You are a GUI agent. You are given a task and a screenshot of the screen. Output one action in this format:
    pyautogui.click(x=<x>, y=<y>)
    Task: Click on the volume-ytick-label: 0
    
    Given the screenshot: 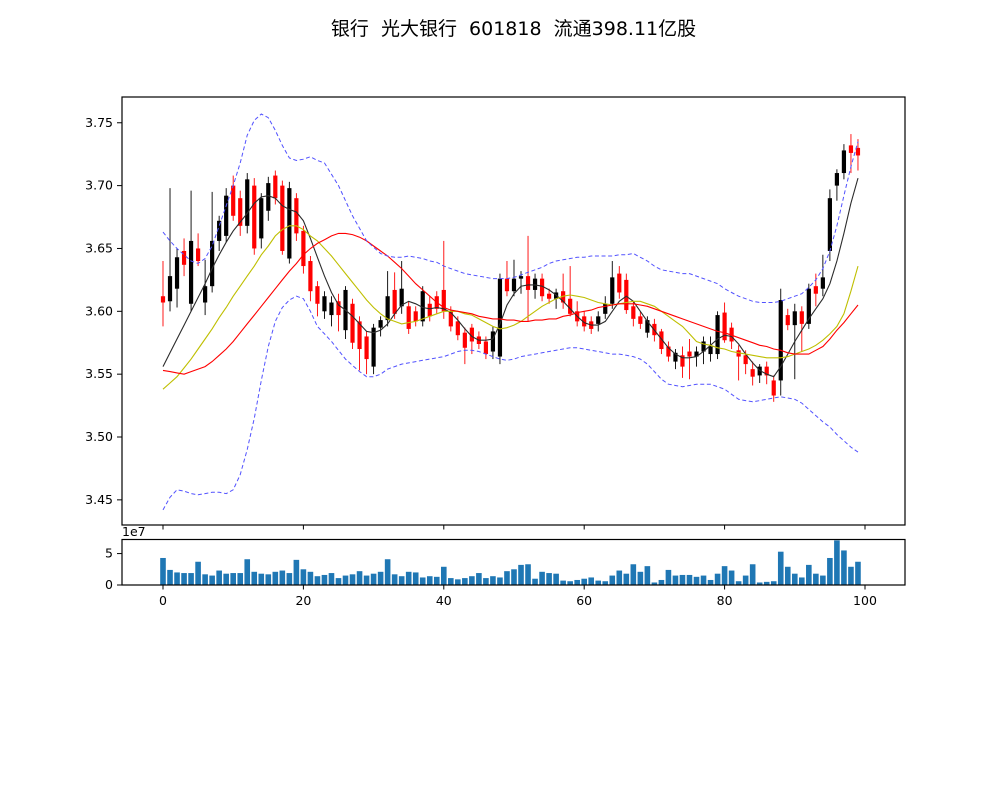 What is the action you would take?
    pyautogui.click(x=109, y=584)
    